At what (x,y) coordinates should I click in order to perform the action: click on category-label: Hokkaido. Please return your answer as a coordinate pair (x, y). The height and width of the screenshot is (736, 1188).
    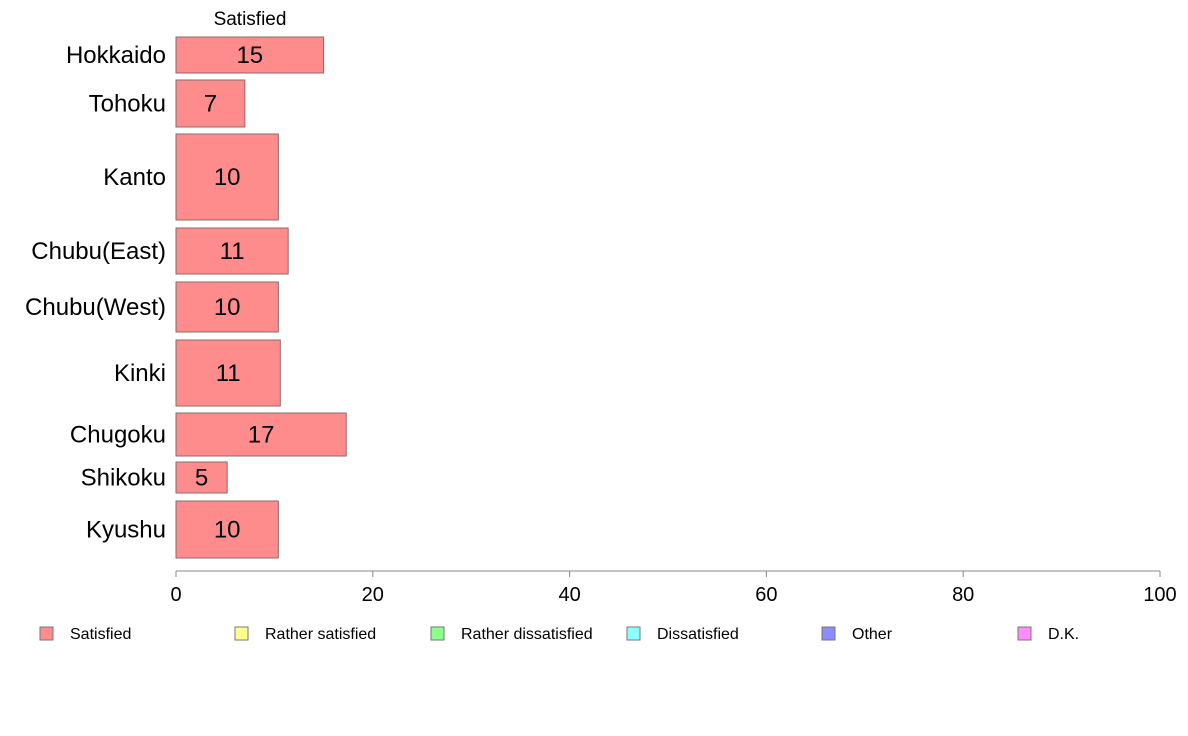
    Looking at the image, I should click on (116, 55).